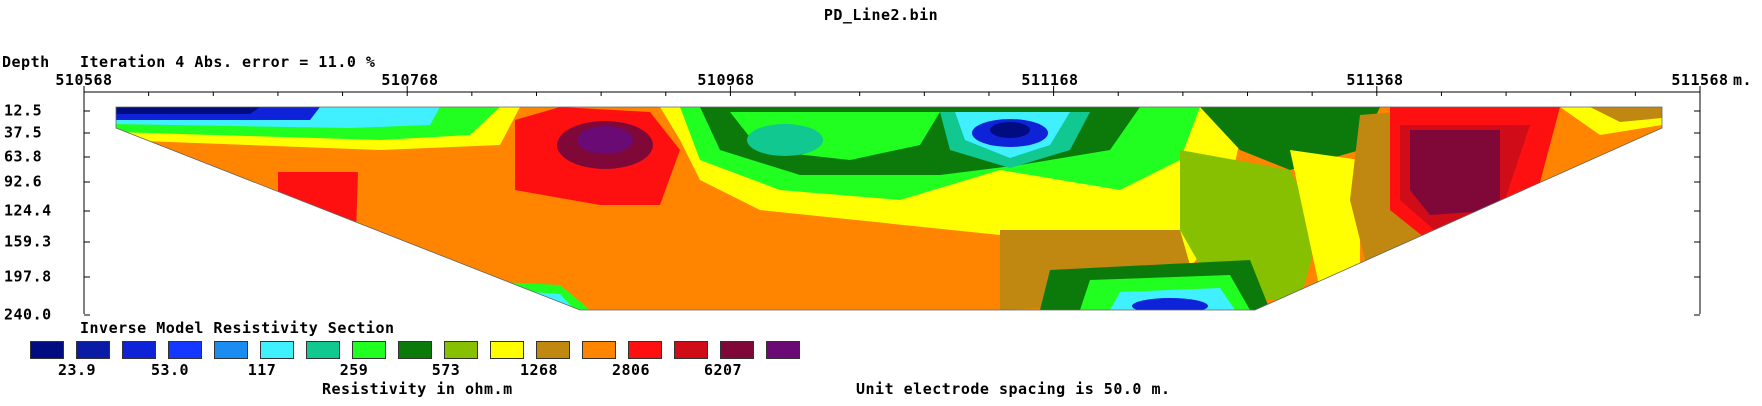 Image resolution: width=1762 pixels, height=406 pixels. What do you see at coordinates (262, 370) in the screenshot?
I see `legend-value-label: 117` at bounding box center [262, 370].